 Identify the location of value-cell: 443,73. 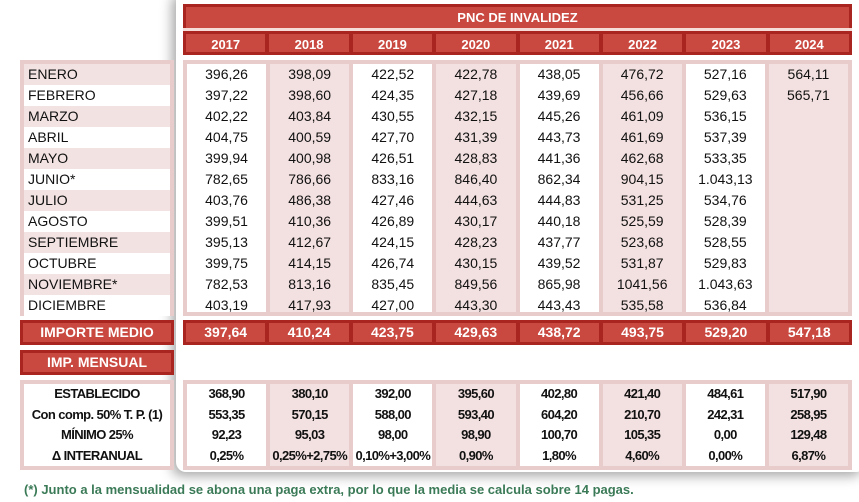
(559, 137).